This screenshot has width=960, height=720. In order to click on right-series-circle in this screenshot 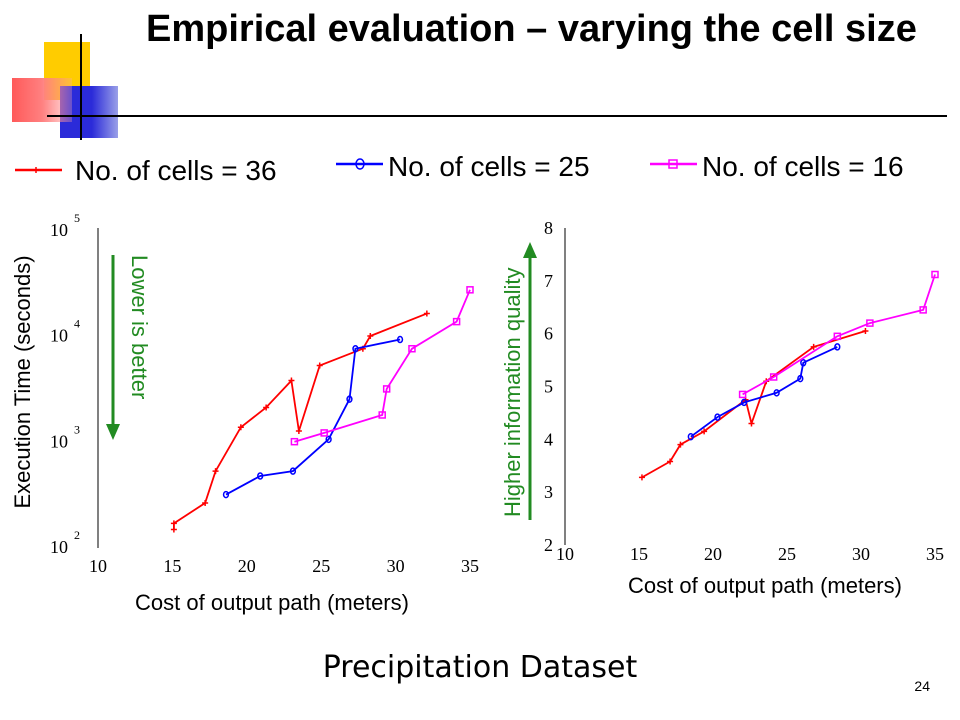, I will do `click(764, 392)`.